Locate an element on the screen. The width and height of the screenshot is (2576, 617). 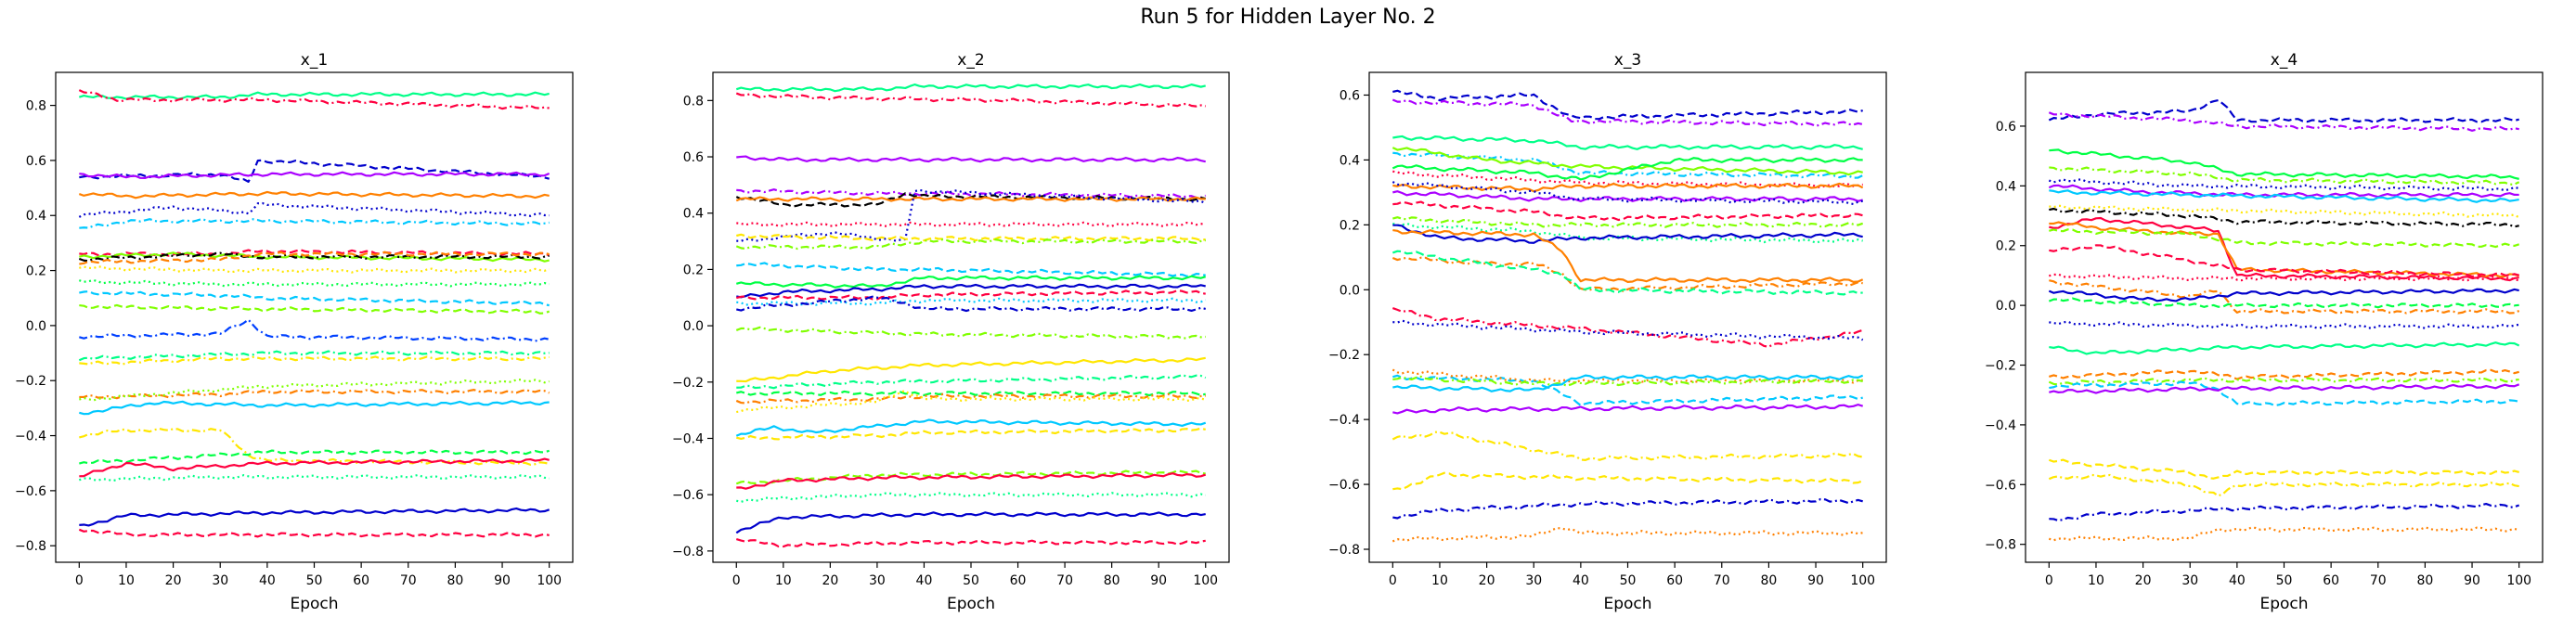
x-tick-label: 80 is located at coordinates (455, 580).